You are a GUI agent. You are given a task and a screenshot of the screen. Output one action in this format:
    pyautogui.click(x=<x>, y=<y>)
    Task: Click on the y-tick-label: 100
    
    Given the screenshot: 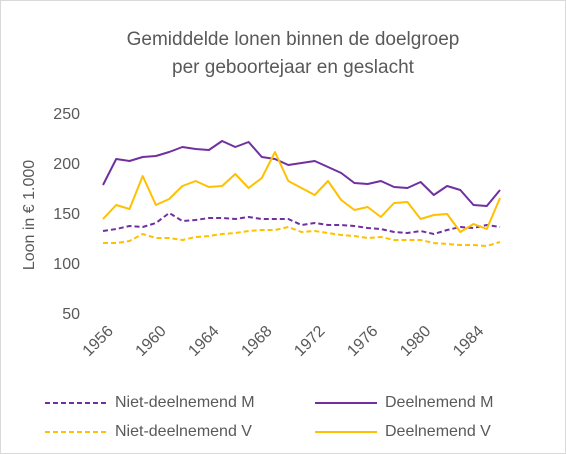 What is the action you would take?
    pyautogui.click(x=66, y=264)
    